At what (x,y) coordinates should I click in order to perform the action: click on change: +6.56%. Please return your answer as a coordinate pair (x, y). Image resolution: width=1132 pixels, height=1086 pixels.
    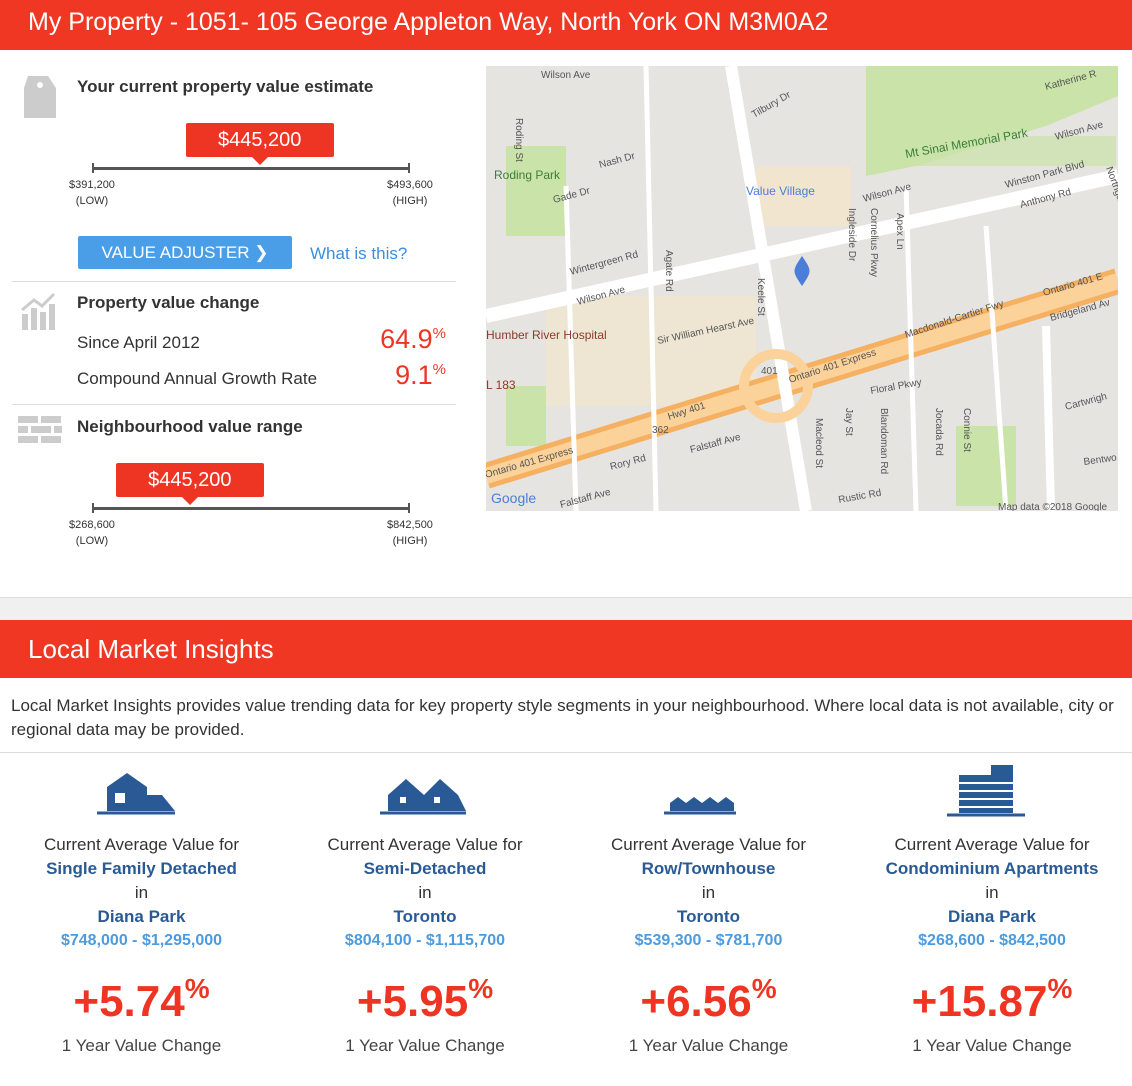
    Looking at the image, I should click on (708, 995).